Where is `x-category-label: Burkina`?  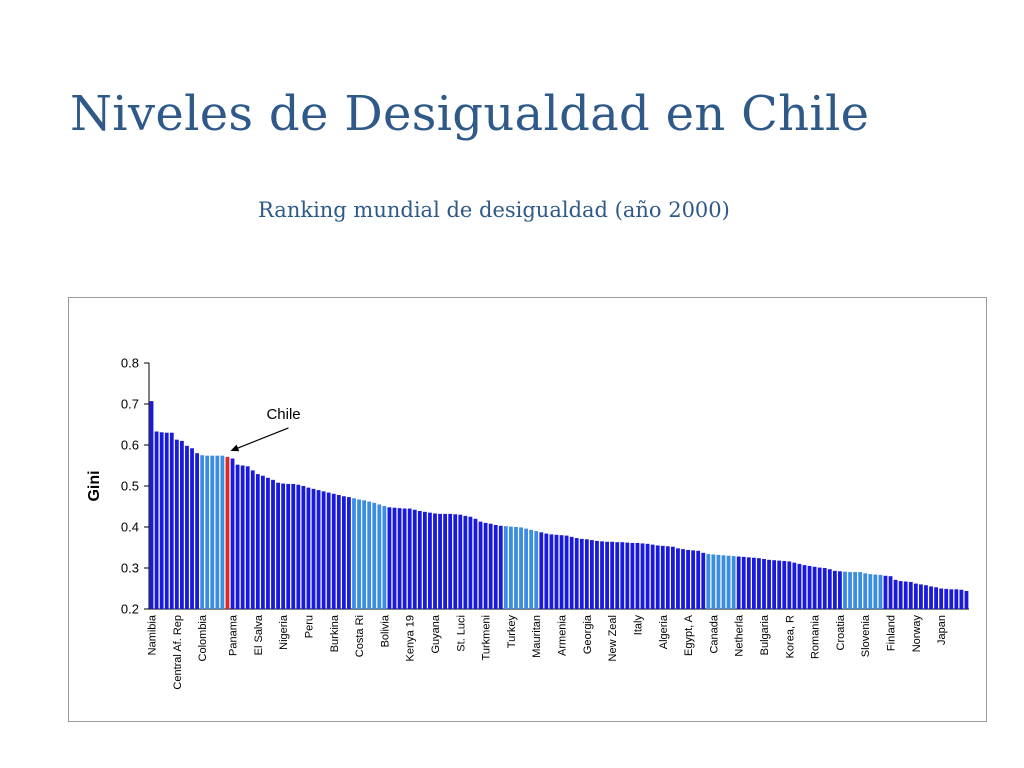 x-category-label: Burkina is located at coordinates (335, 633).